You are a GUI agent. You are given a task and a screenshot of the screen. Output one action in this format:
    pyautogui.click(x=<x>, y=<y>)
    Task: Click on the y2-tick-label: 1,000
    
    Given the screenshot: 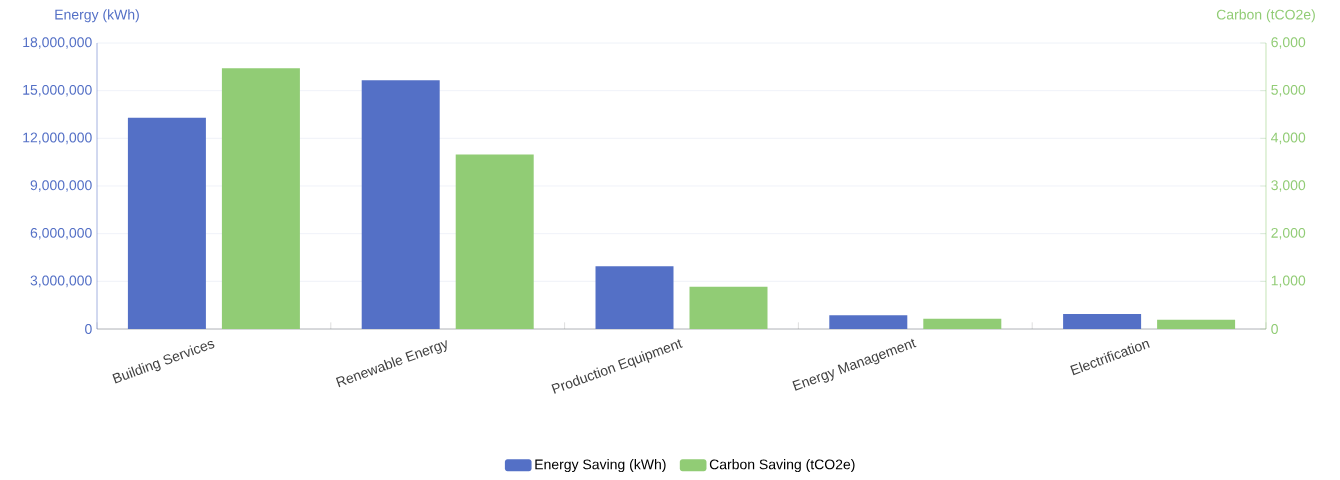 What is the action you would take?
    pyautogui.click(x=1288, y=281)
    